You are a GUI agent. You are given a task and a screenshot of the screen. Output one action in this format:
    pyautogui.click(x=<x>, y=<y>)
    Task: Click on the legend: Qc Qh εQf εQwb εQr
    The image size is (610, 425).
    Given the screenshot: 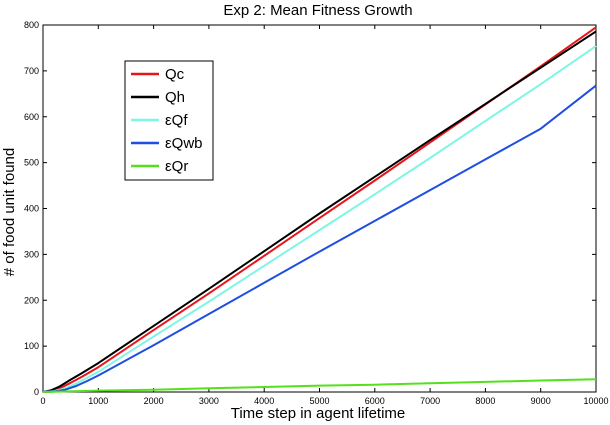 What is the action you would take?
    pyautogui.click(x=169, y=120)
    